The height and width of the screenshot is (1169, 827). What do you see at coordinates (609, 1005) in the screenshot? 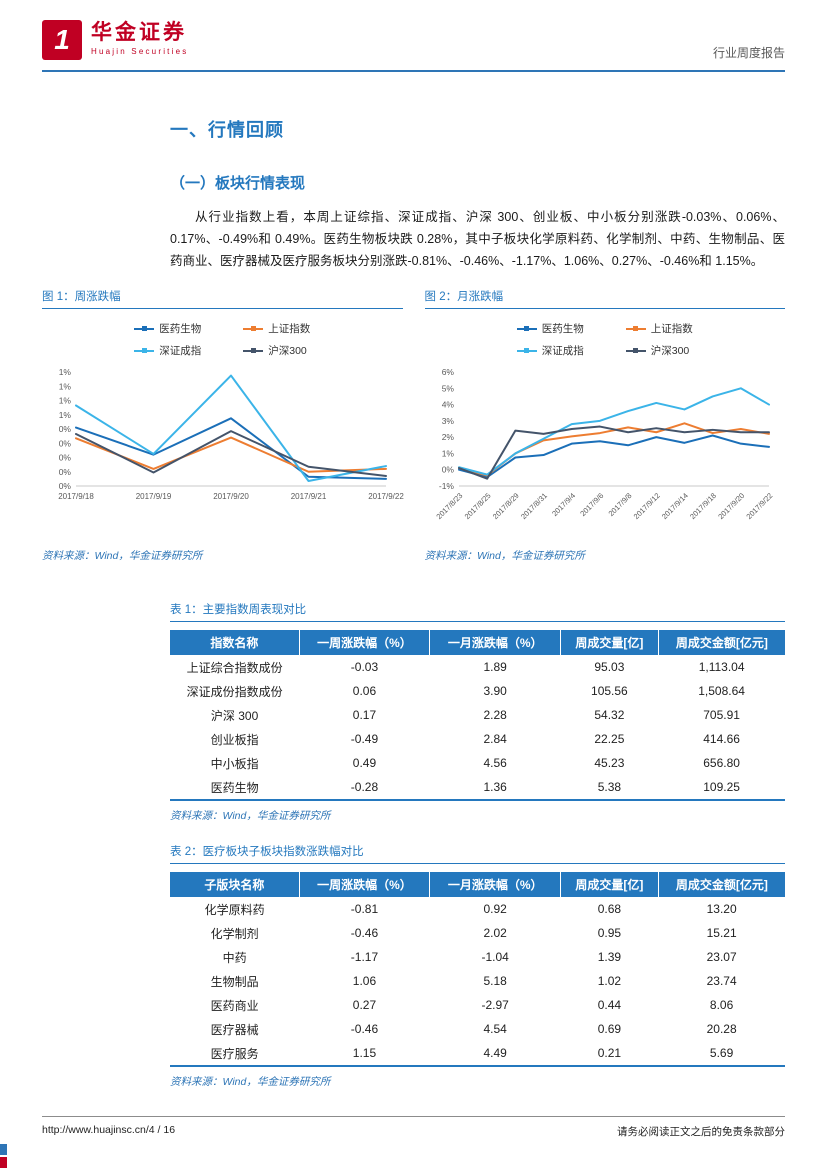
I see `value-cell: 0.44` at bounding box center [609, 1005].